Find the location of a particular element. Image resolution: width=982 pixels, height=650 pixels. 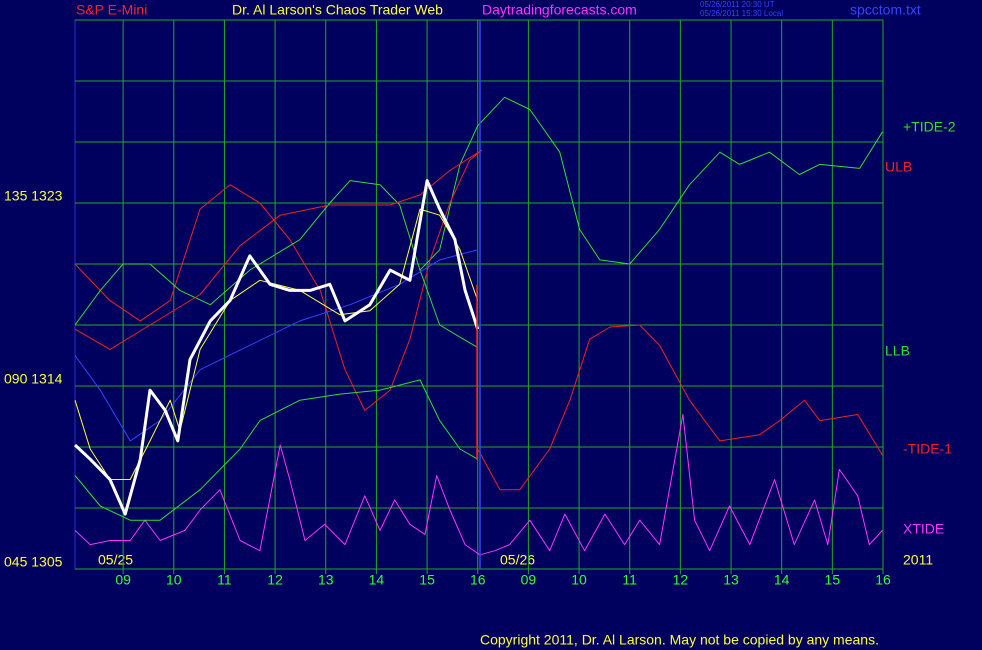

series-label: ULB is located at coordinates (898, 167).